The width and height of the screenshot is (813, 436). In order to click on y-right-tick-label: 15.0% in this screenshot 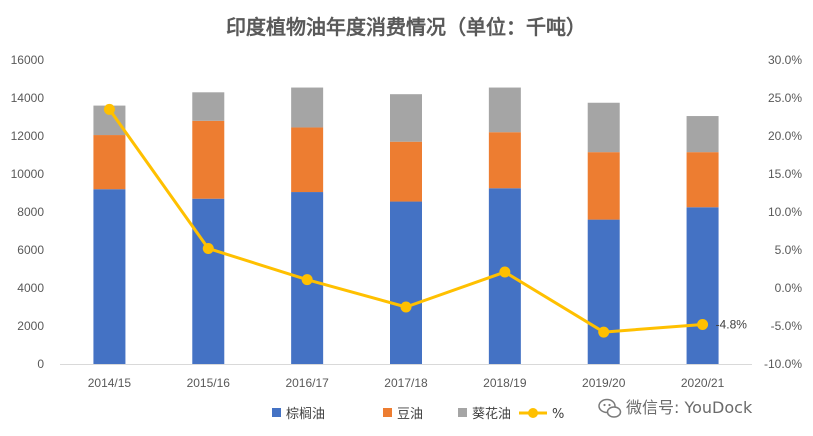, I will do `click(785, 174)`.